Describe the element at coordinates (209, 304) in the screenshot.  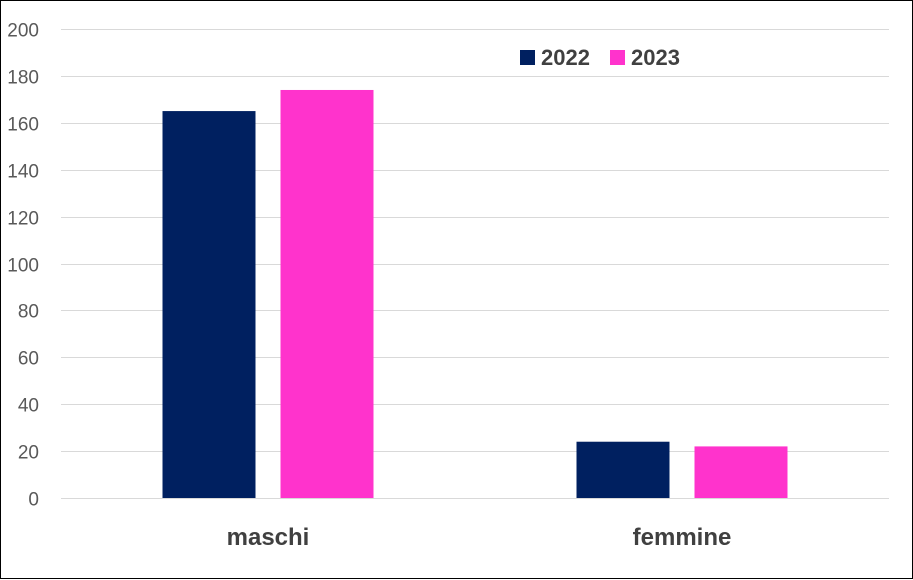
I see `bar-maschi-2022` at that location.